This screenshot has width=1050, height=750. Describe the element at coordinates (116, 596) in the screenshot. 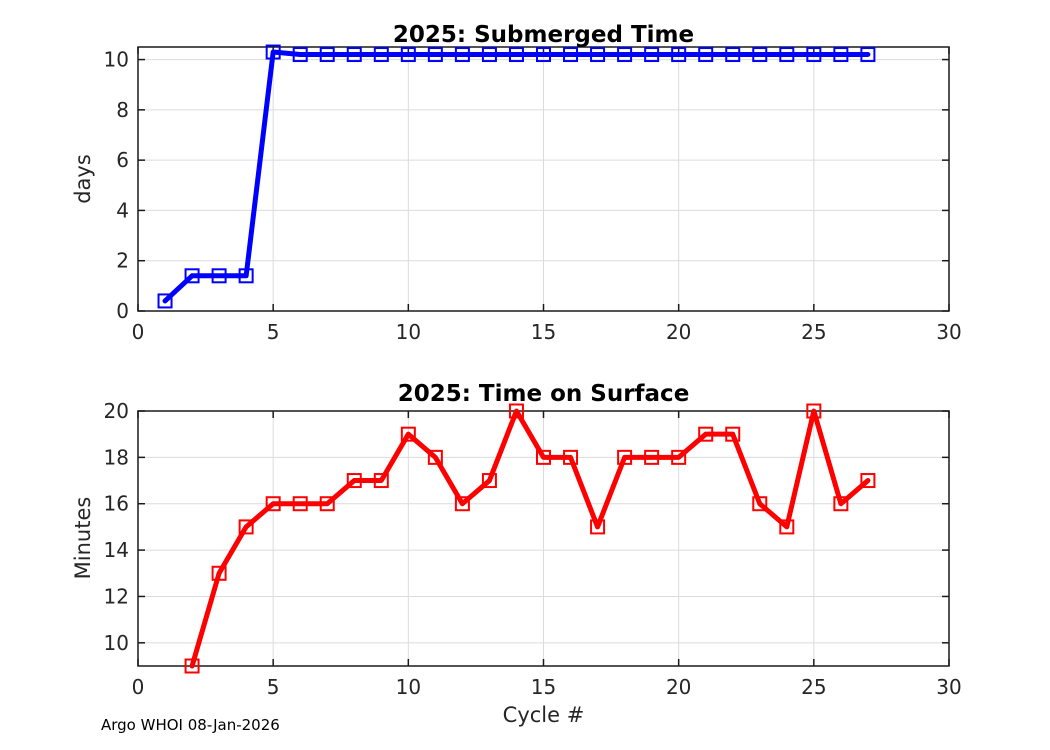

I see `y-tick-label: 12` at that location.